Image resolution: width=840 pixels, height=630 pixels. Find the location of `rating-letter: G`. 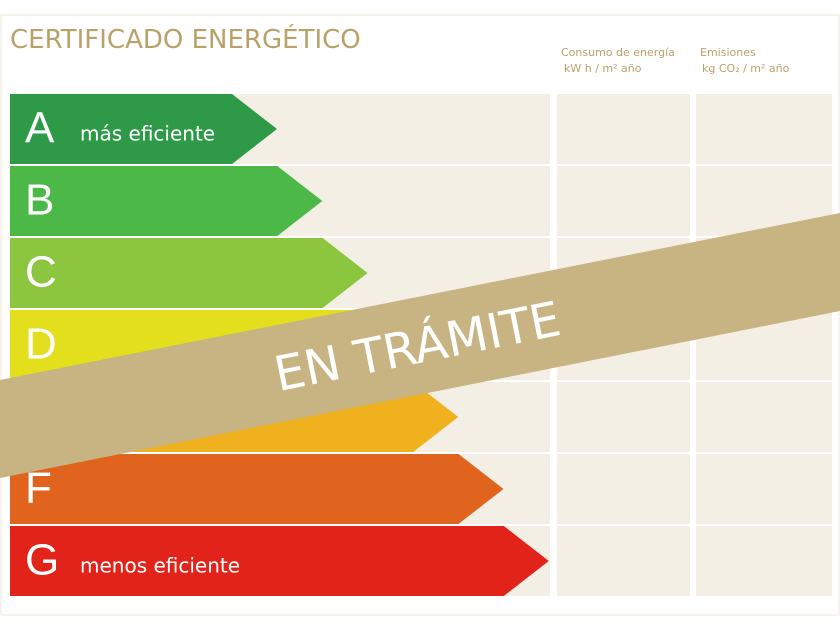

rating-letter: G is located at coordinates (42, 560).